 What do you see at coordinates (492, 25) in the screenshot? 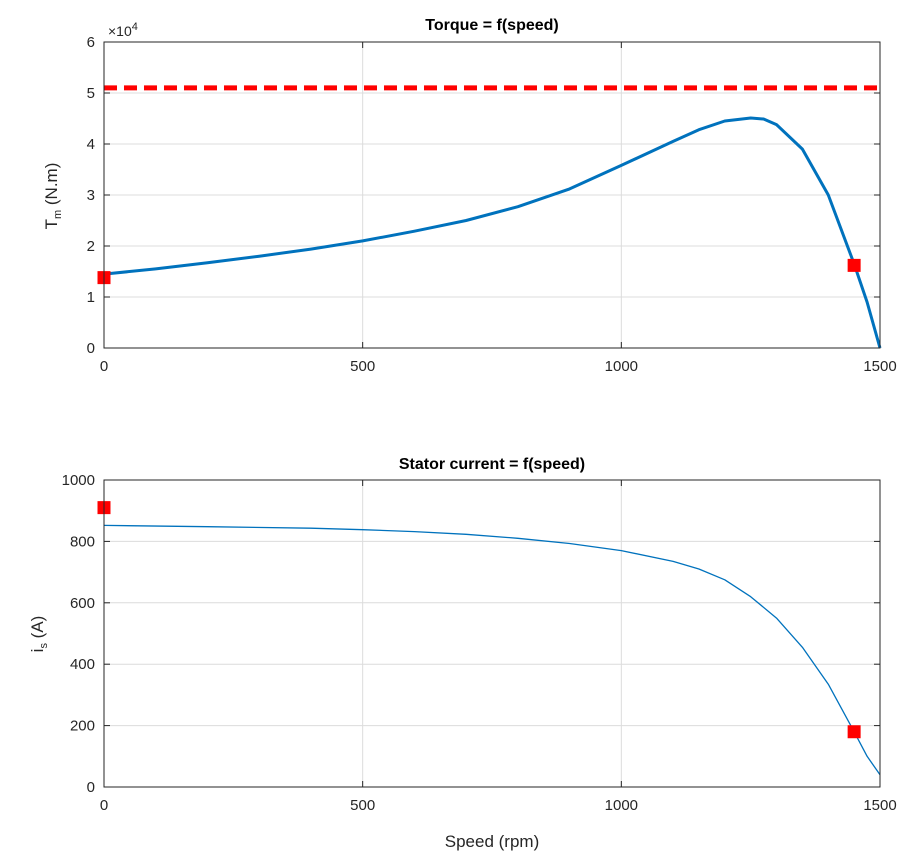
I see `torque-chart-title: Torque = f(speed)` at bounding box center [492, 25].